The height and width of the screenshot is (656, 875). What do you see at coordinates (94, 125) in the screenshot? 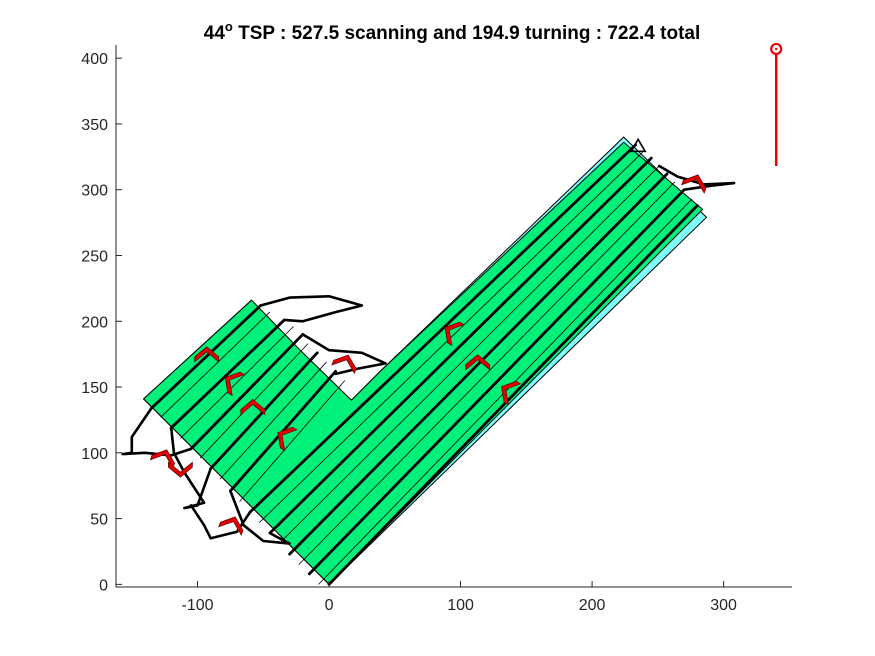
I see `y-tick-label: 350` at bounding box center [94, 125].